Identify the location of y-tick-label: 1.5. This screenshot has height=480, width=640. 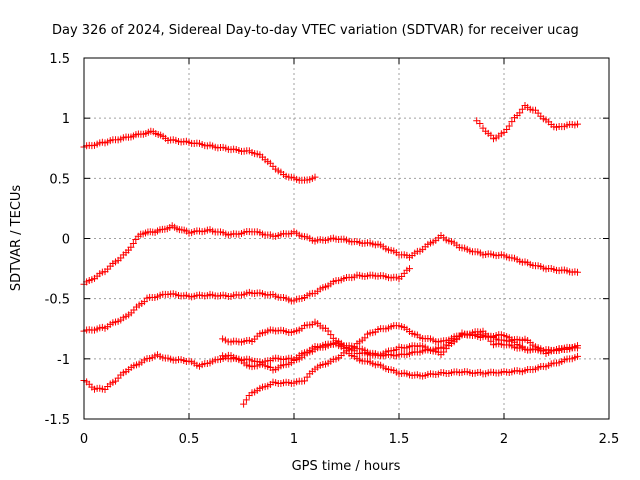
(59, 59).